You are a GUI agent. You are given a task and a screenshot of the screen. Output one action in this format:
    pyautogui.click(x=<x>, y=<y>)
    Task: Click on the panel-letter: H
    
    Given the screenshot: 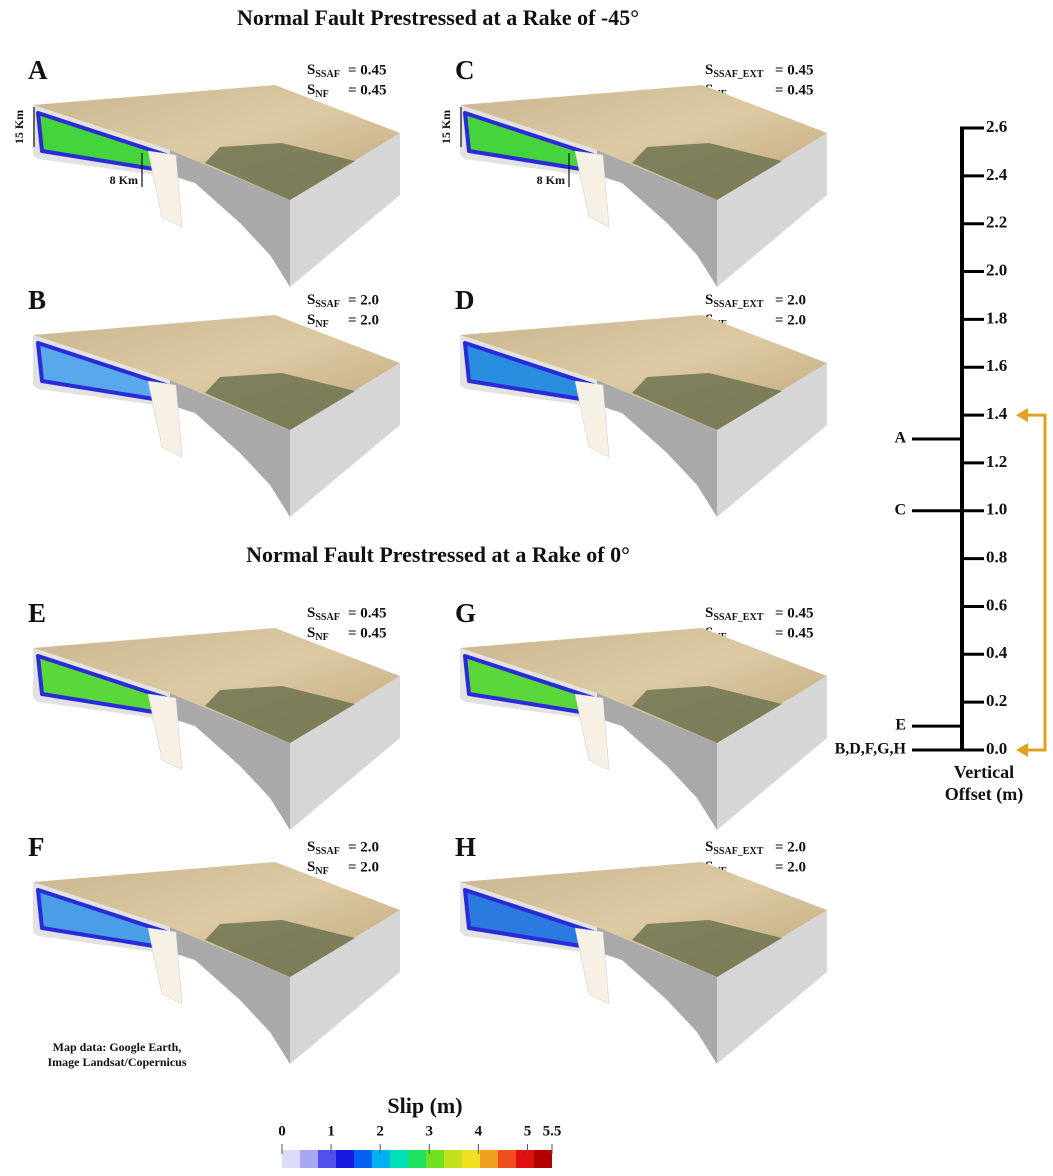 What is the action you would take?
    pyautogui.click(x=465, y=847)
    